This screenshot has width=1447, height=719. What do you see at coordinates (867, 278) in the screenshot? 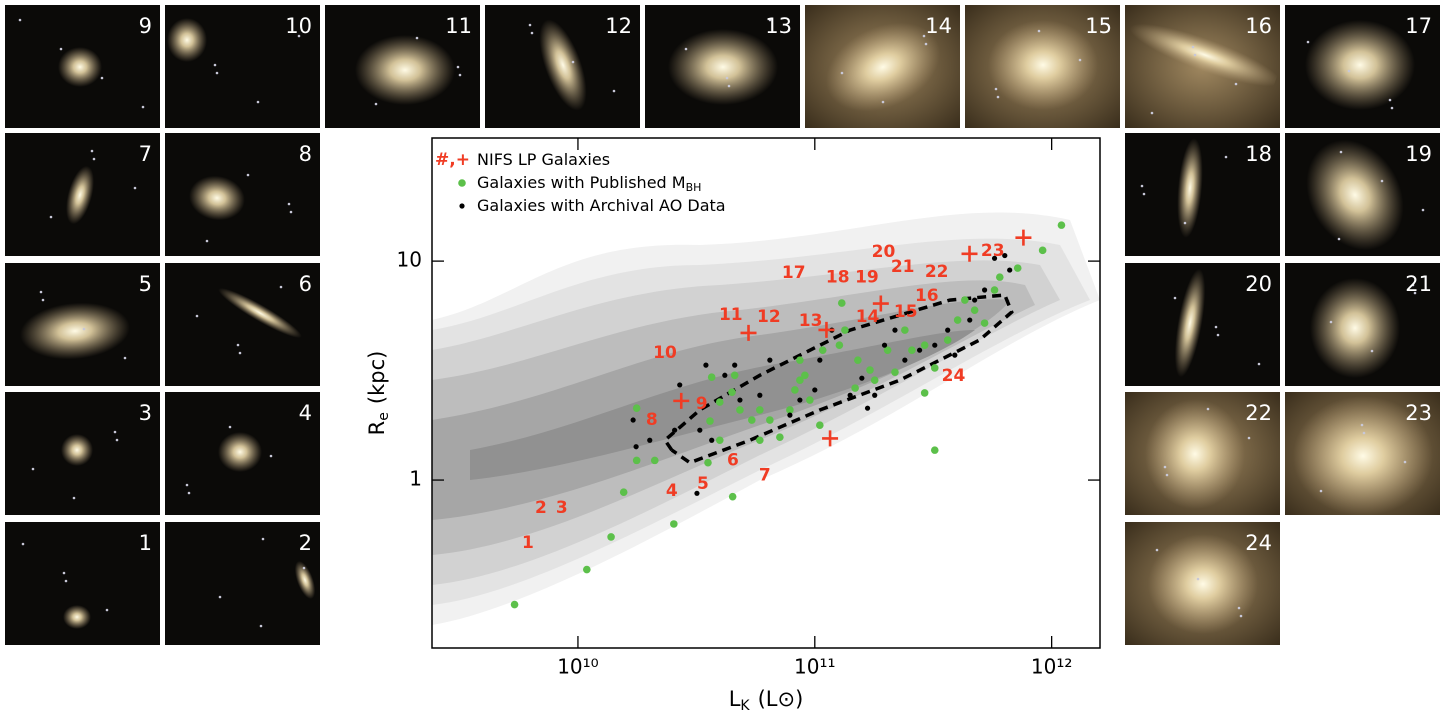
I see `point-label: 19` at bounding box center [867, 278].